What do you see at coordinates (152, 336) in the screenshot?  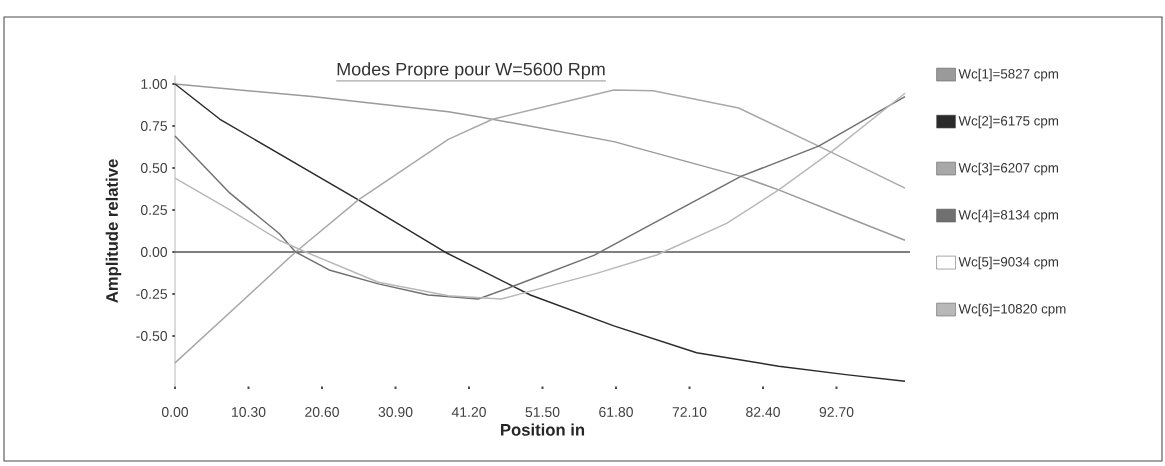 I see `y-tick-label: -0.50` at bounding box center [152, 336].